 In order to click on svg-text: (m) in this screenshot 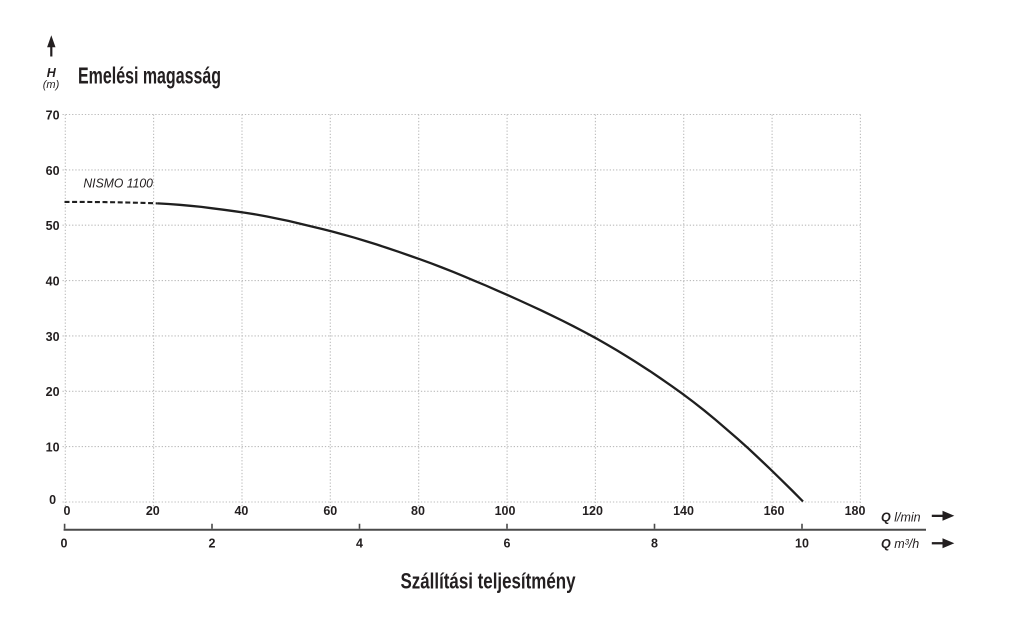, I will do `click(51, 85)`.